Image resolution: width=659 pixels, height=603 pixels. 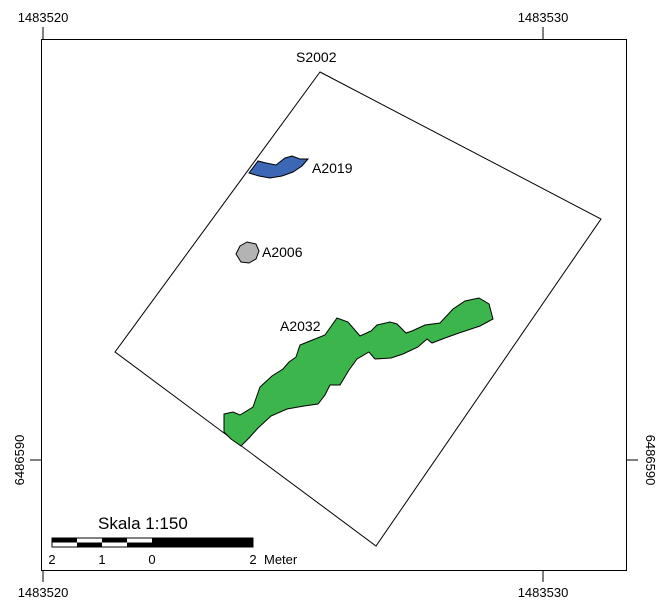 I want to click on coord-bottom-left: 1483520, so click(x=43, y=592).